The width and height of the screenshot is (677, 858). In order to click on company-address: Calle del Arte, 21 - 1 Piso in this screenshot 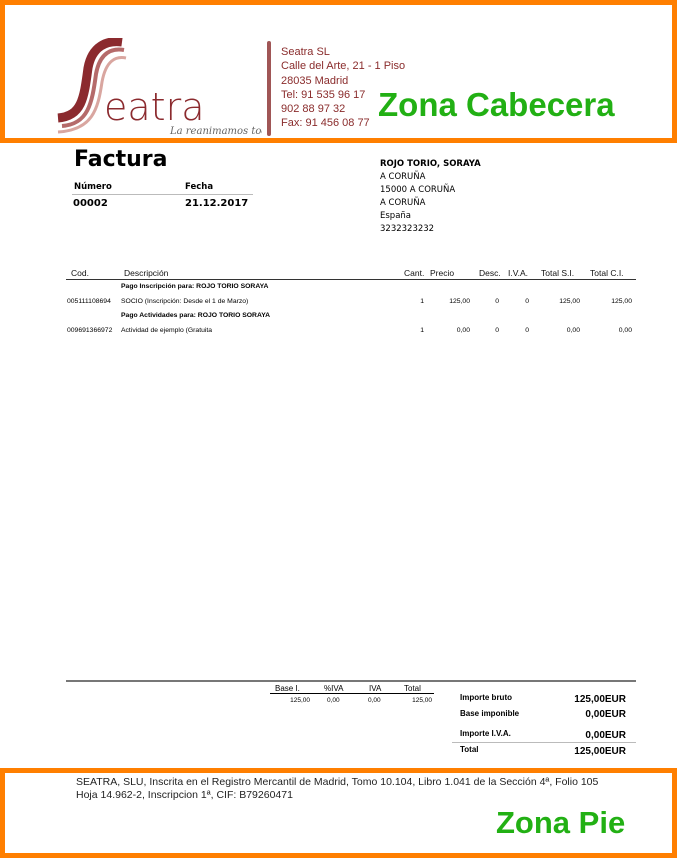, I will do `click(343, 66)`.